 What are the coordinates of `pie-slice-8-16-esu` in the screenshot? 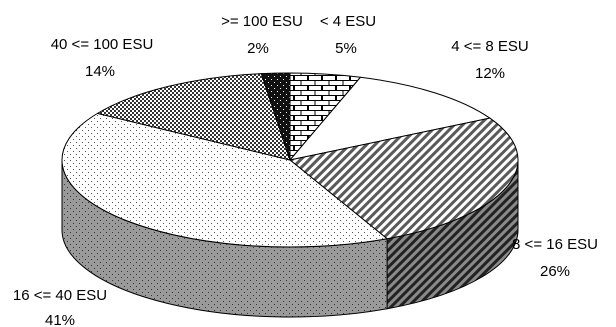 It's located at (404, 178).